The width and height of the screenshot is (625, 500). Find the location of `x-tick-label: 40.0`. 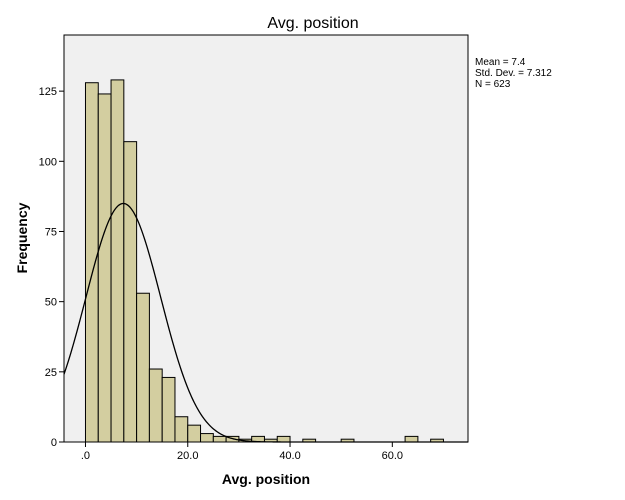

x-tick-label: 40.0 is located at coordinates (289, 456).